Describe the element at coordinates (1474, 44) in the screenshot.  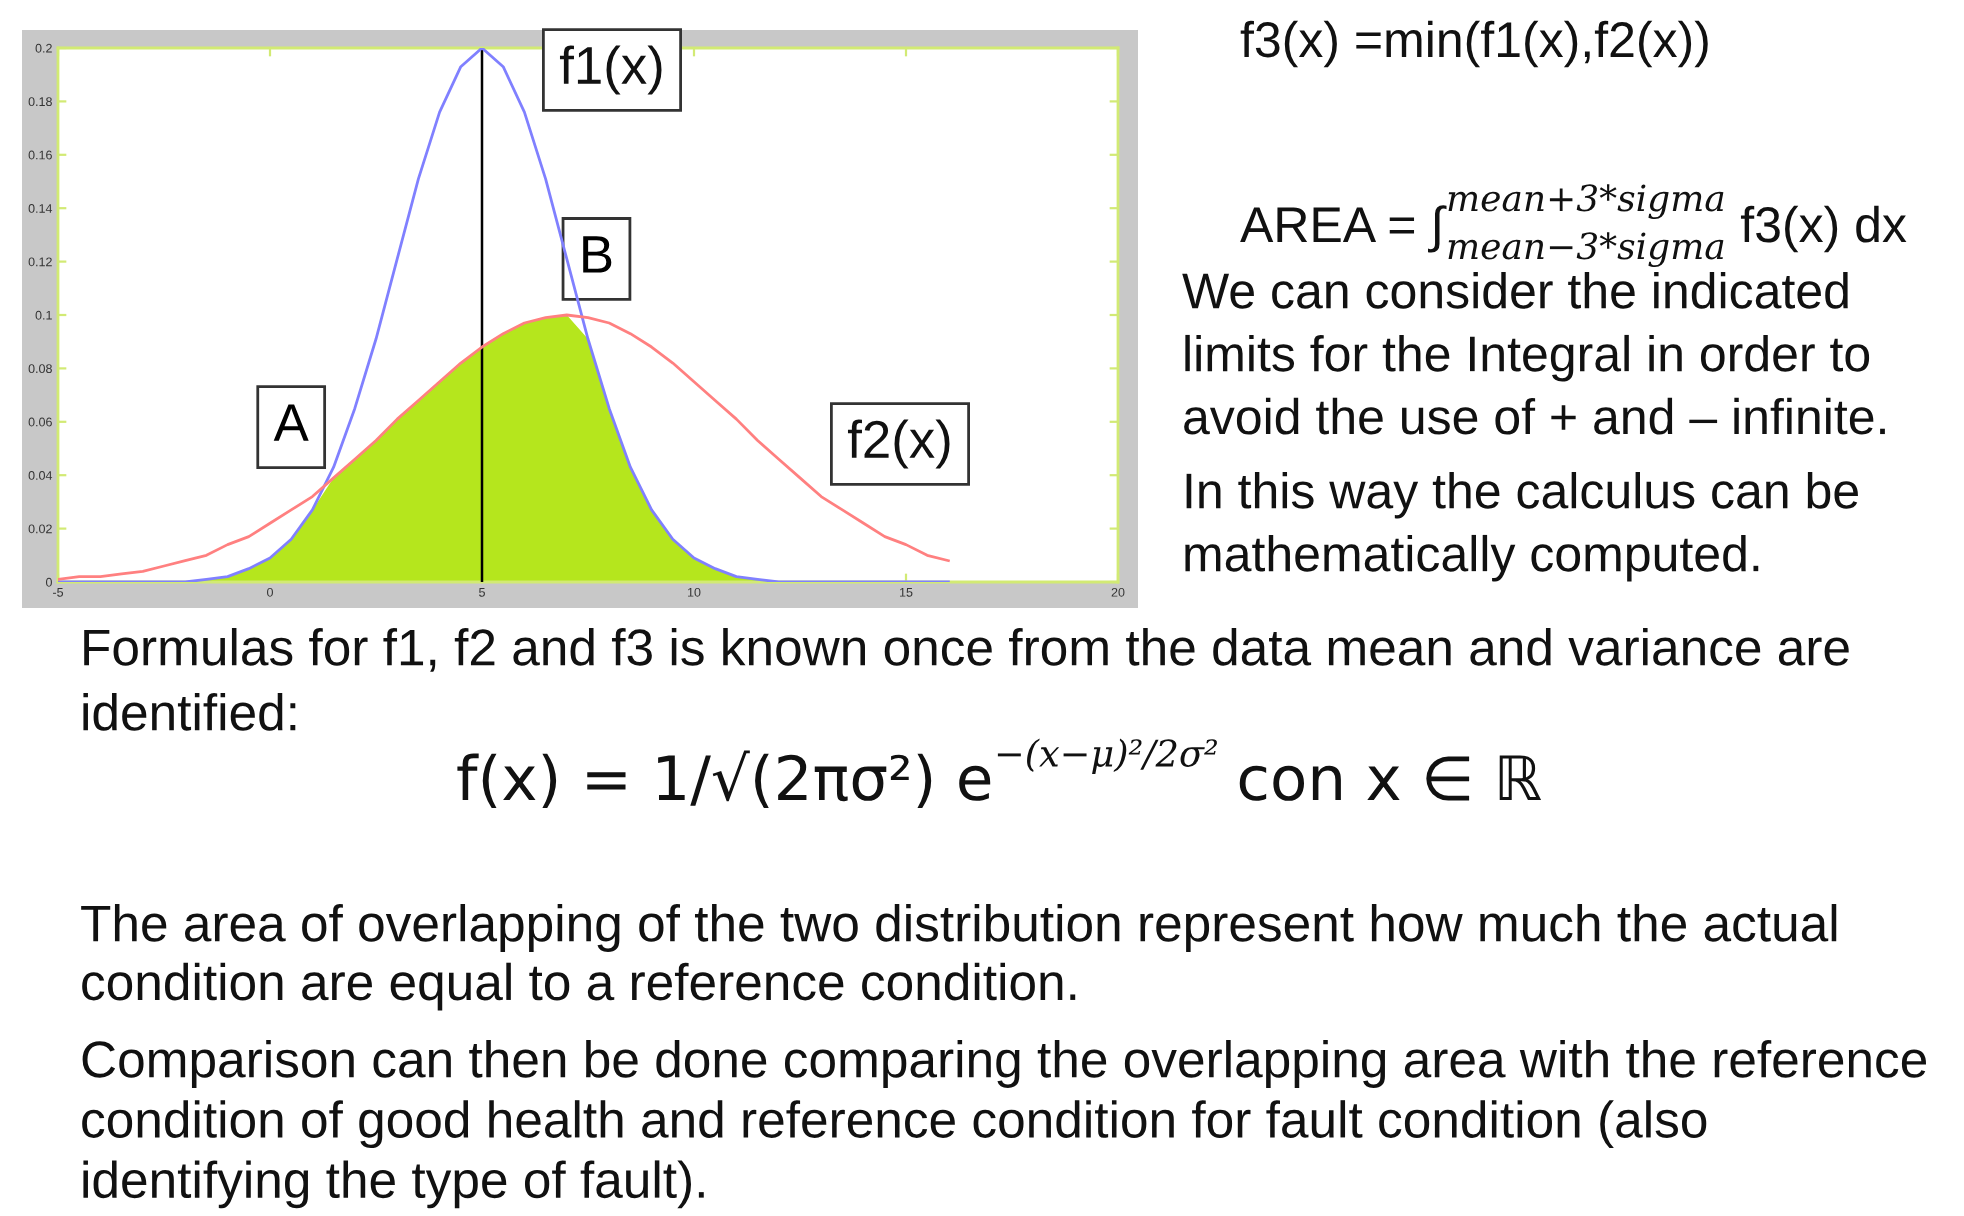
I see `text: f3(x) =min(f1(x),f2(x))` at that location.